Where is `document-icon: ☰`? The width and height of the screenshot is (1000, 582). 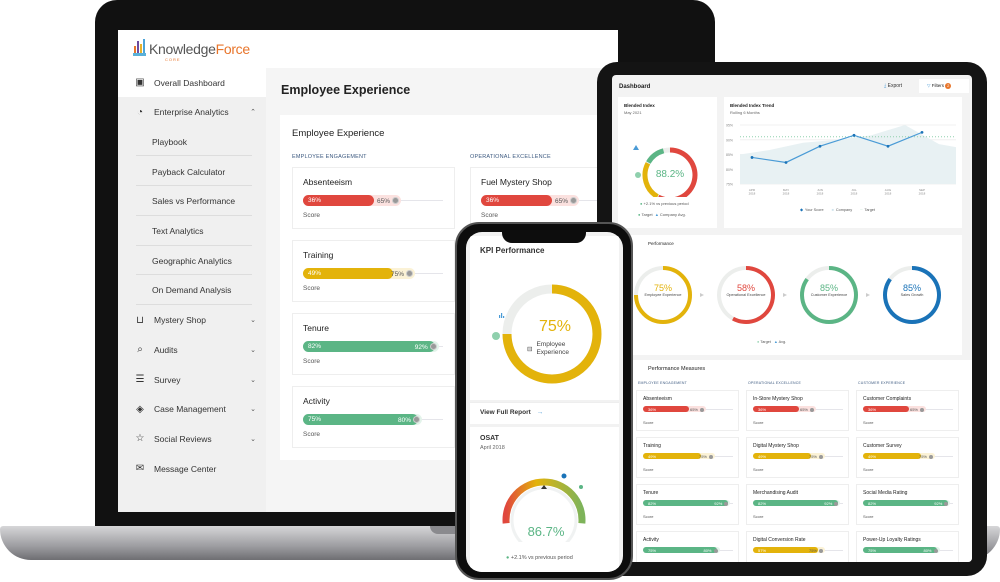
document-icon: ☰ is located at coordinates (140, 379).